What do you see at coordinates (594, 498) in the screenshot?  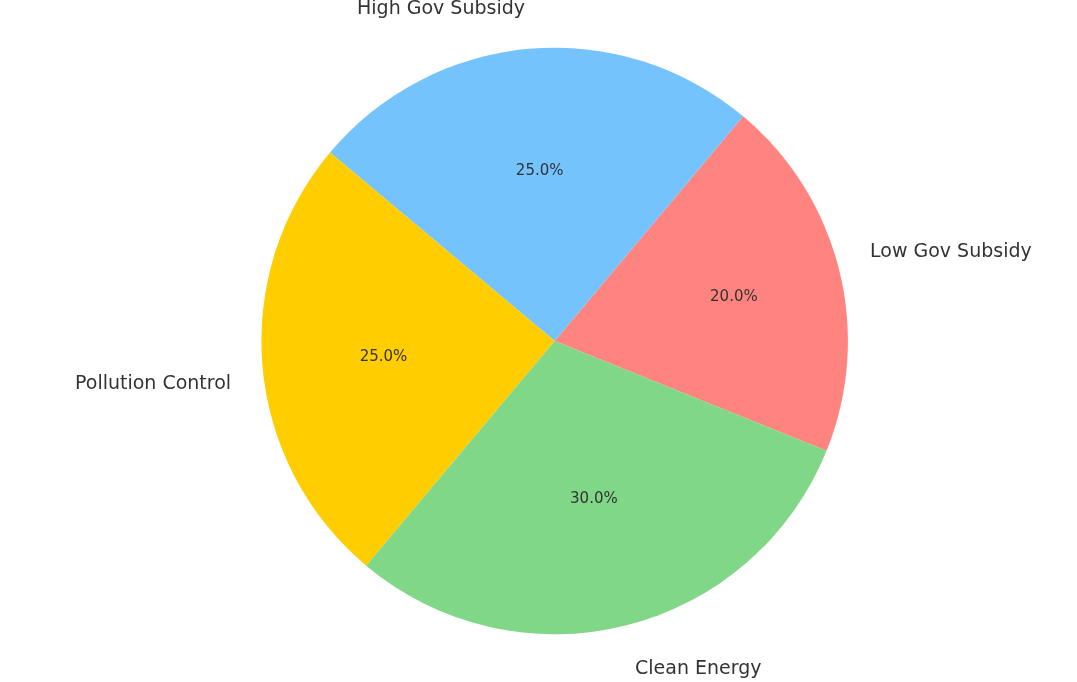 I see `data-label: 30.0%` at bounding box center [594, 498].